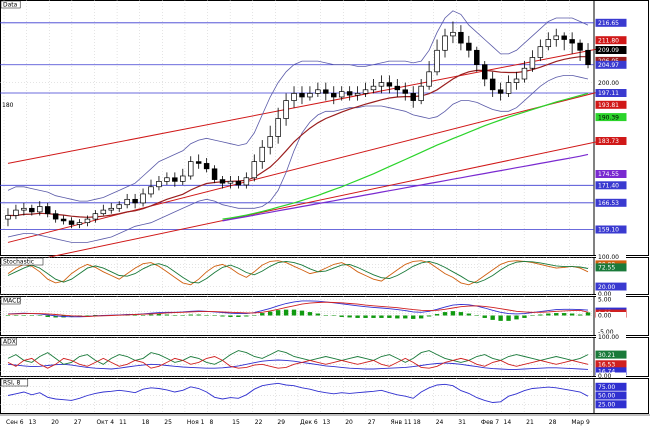  I want to click on y-tick-label: 16.74, so click(606, 372).